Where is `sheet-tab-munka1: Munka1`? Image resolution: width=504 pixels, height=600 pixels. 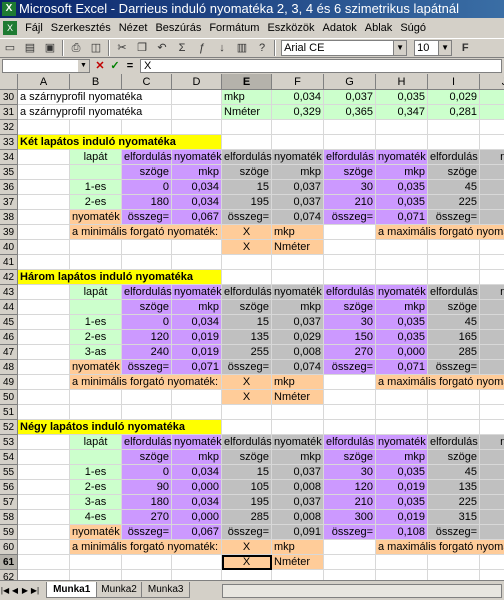 sheet-tab-munka1: Munka1 is located at coordinates (72, 590).